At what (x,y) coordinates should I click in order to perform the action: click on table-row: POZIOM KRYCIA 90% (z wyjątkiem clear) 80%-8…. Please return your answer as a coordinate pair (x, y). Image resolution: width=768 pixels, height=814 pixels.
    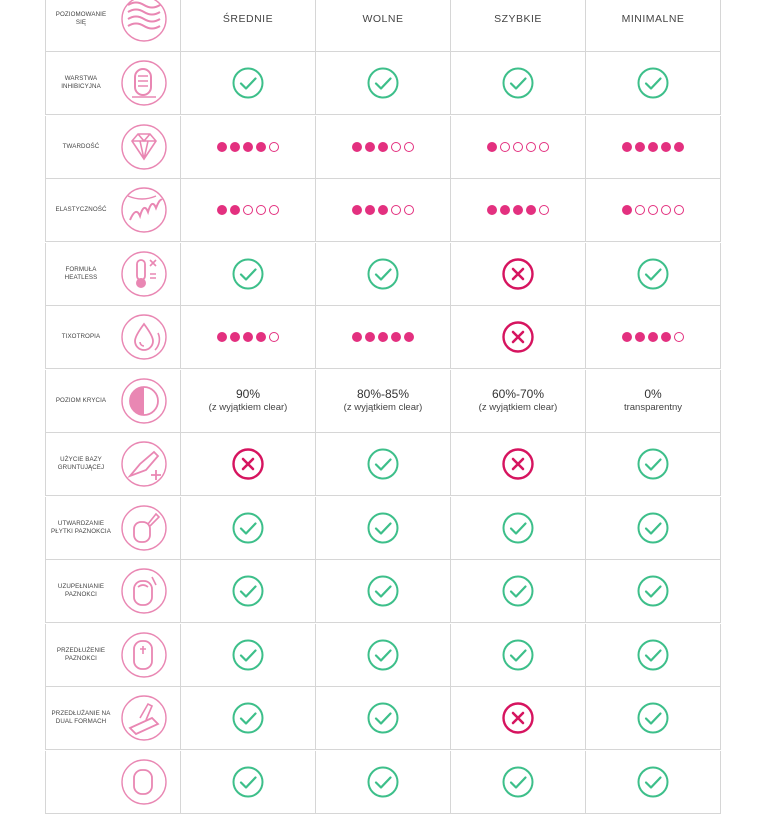
    Looking at the image, I should click on (383, 401).